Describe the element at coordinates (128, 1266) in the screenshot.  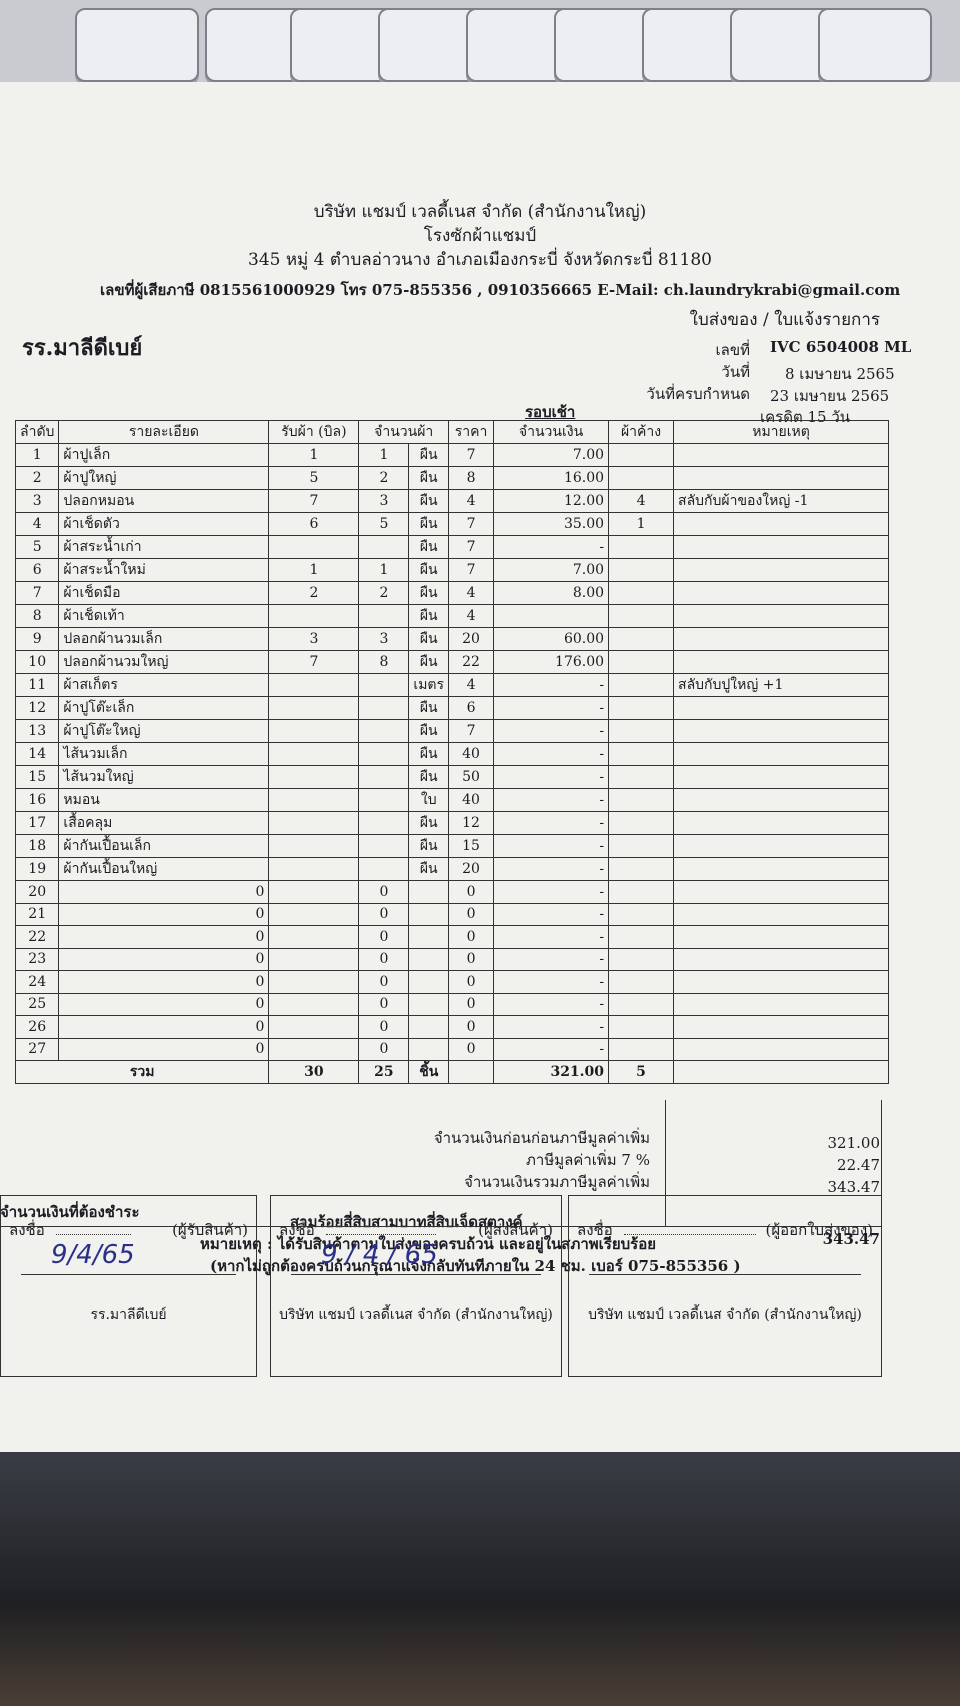
I see `bracket-line` at that location.